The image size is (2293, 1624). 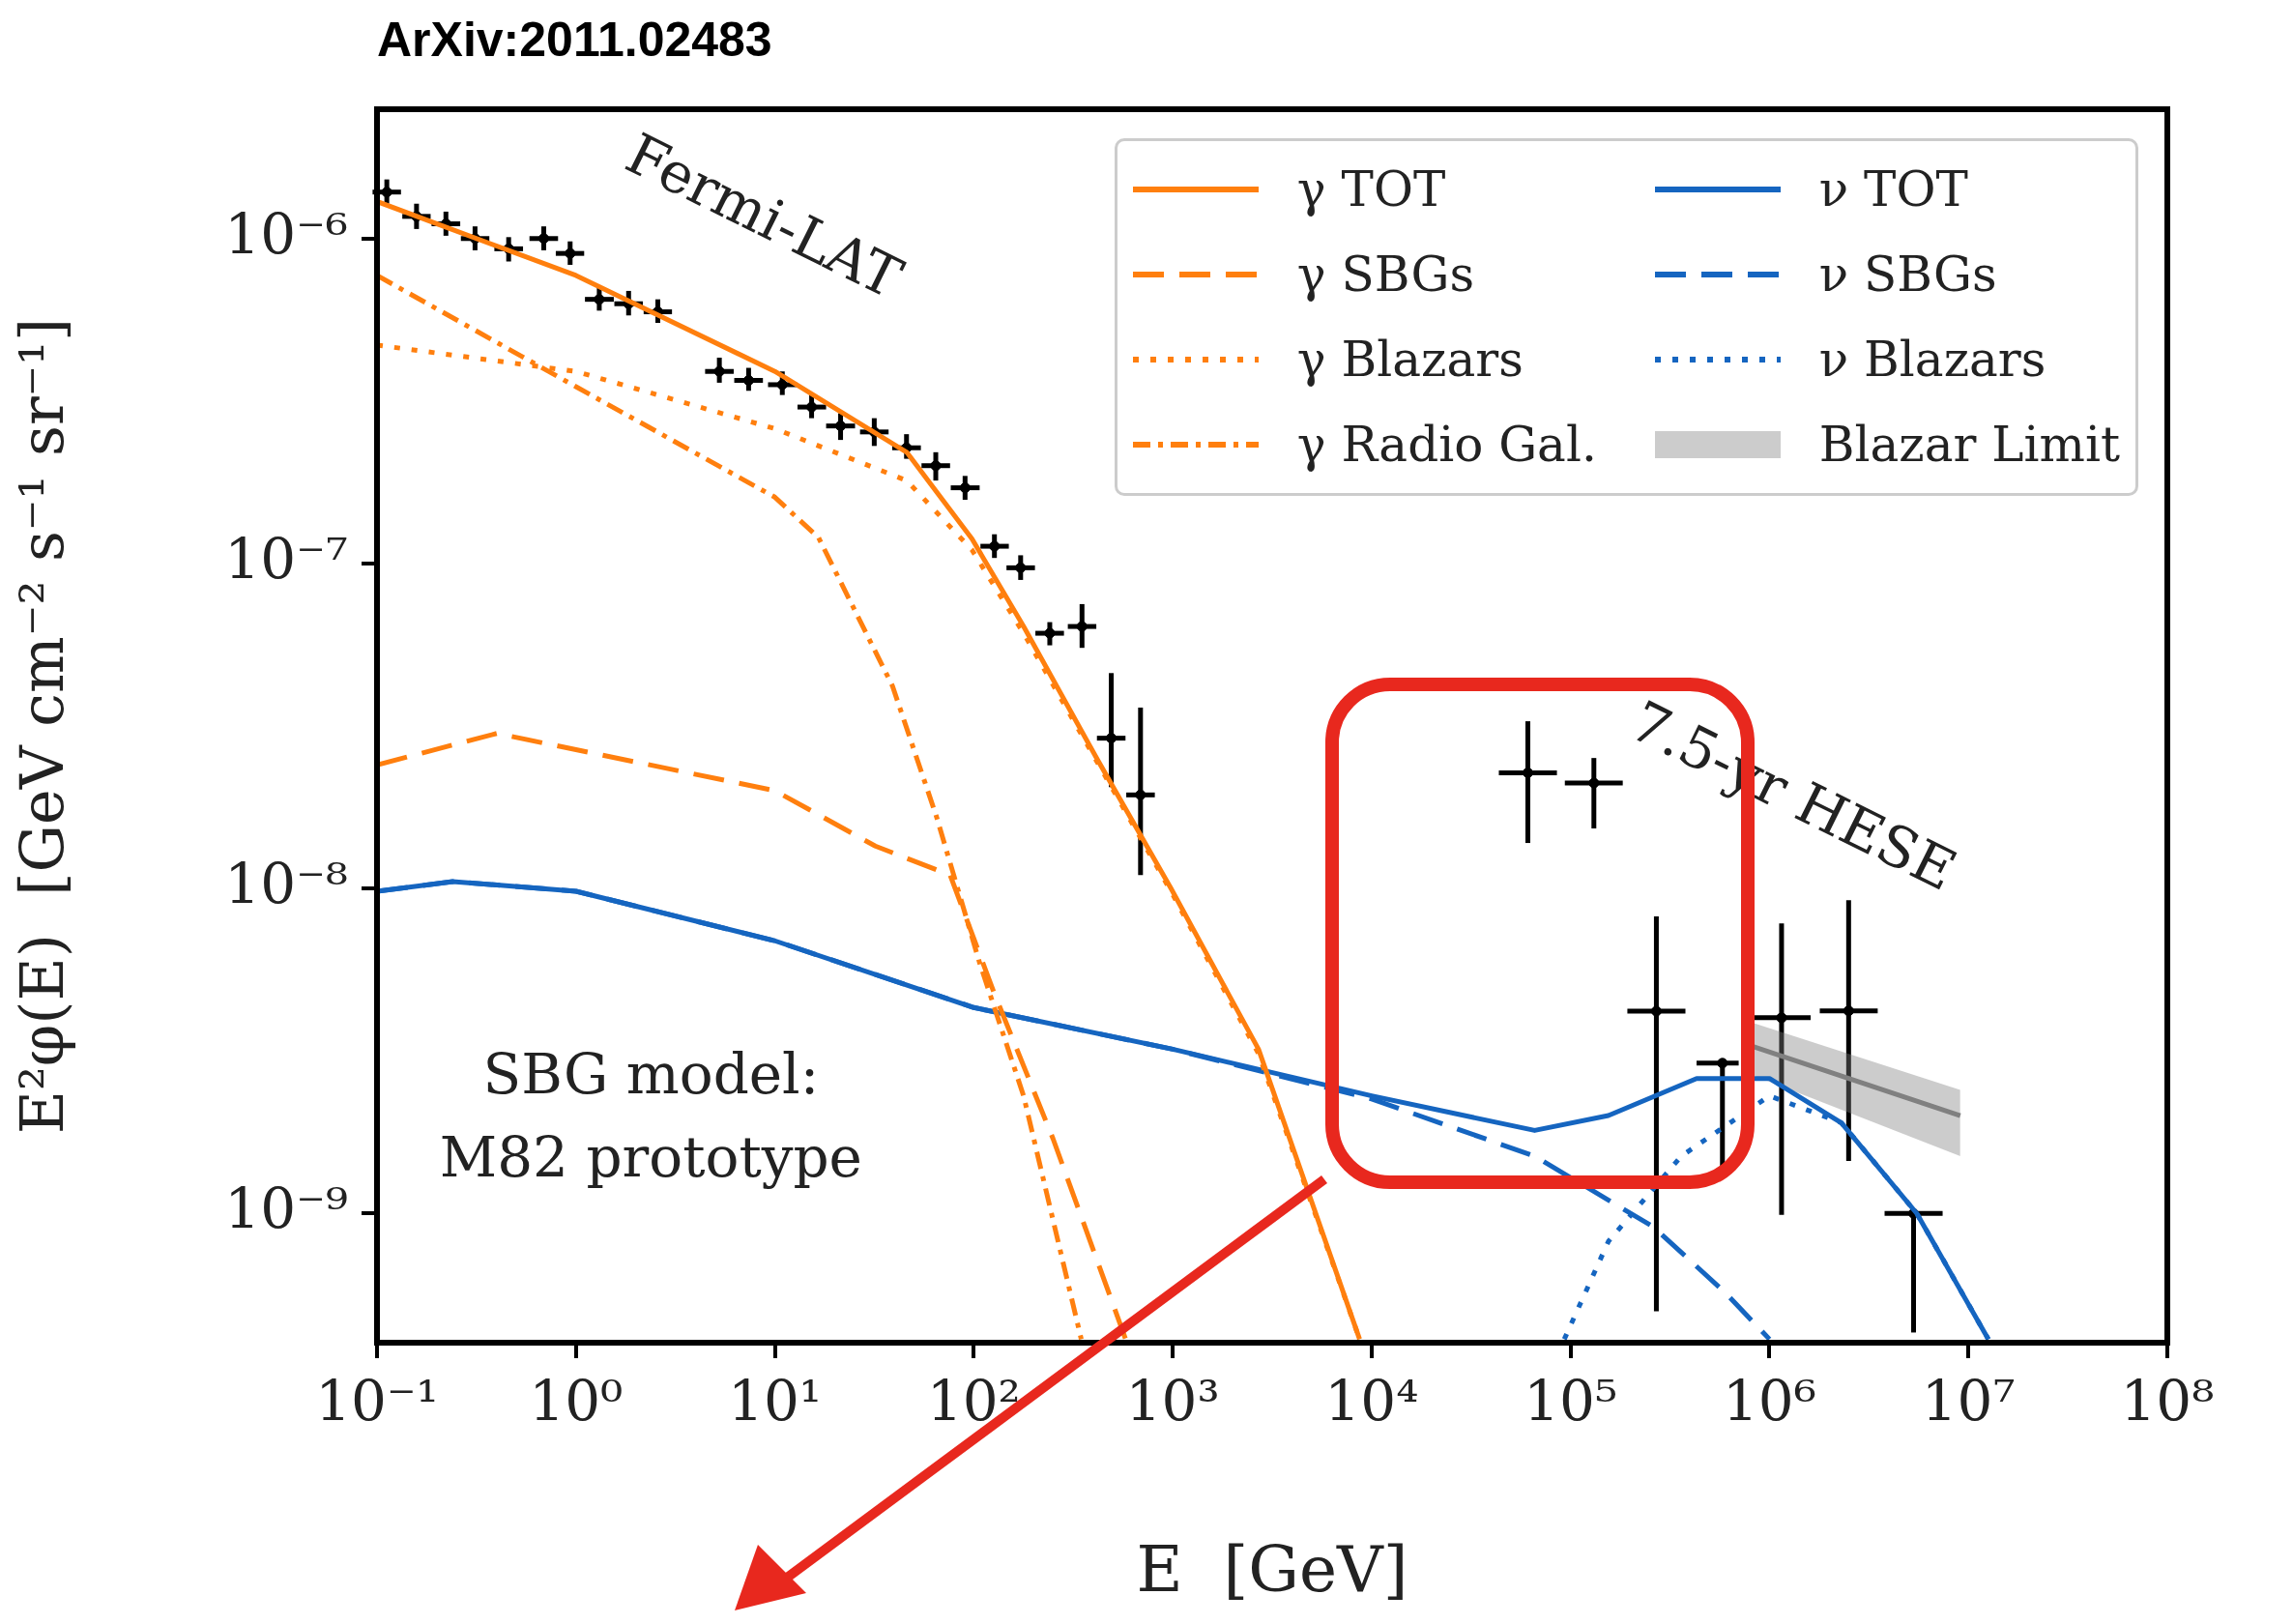 What do you see at coordinates (1172, 1401) in the screenshot?
I see `x-tick-label: 10³` at bounding box center [1172, 1401].